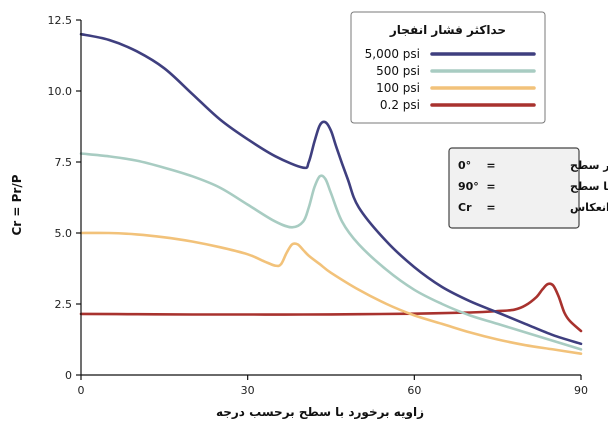 Image resolution: width=608 pixels, height=427 pixels. What do you see at coordinates (81, 390) in the screenshot?
I see `x-tick-label: 0` at bounding box center [81, 390].